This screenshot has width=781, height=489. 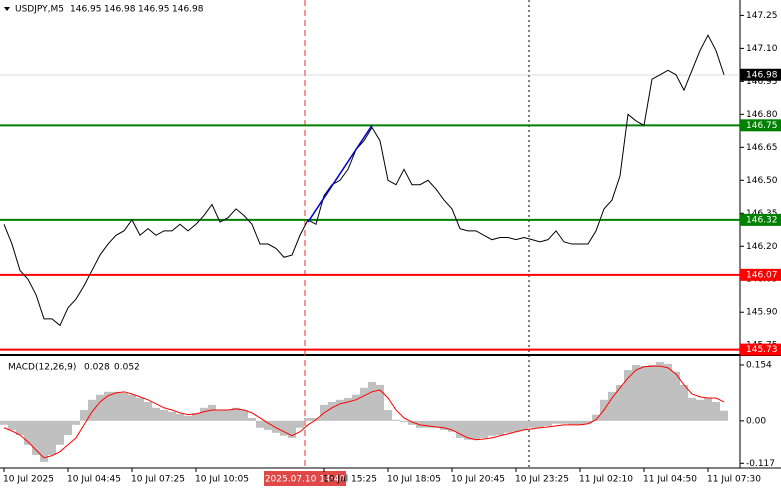 I want to click on current-price-label: 146.98, so click(x=762, y=75).